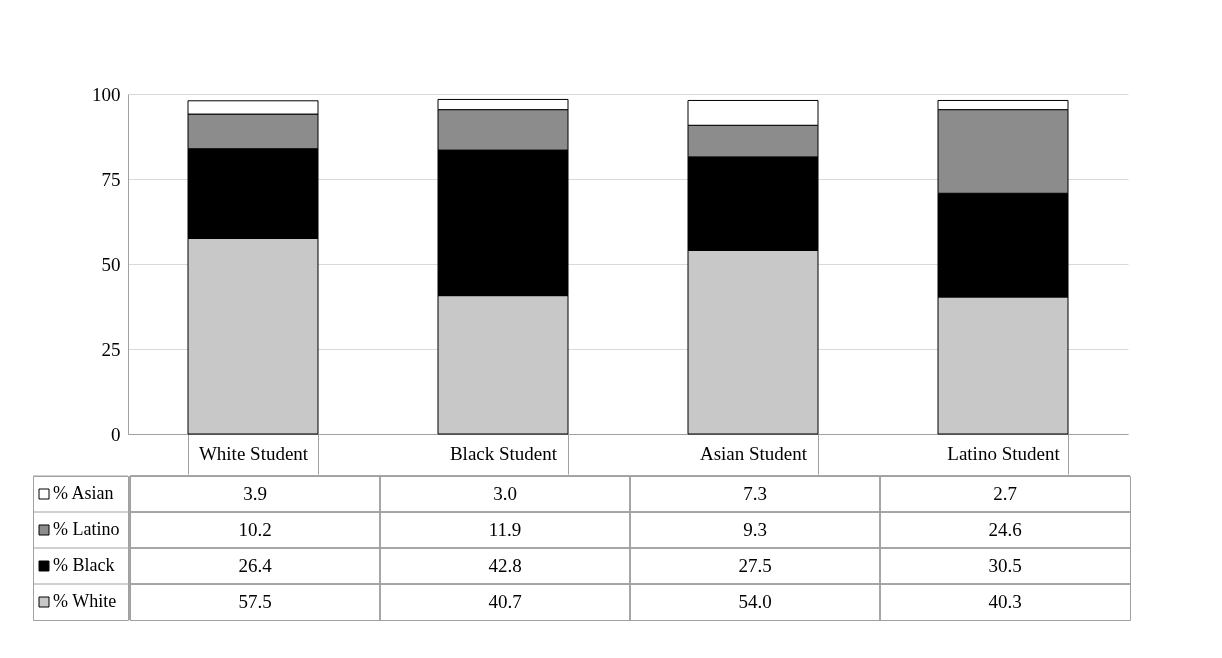 This screenshot has width=1222, height=658. I want to click on data-label: 30.5, so click(1005, 565).